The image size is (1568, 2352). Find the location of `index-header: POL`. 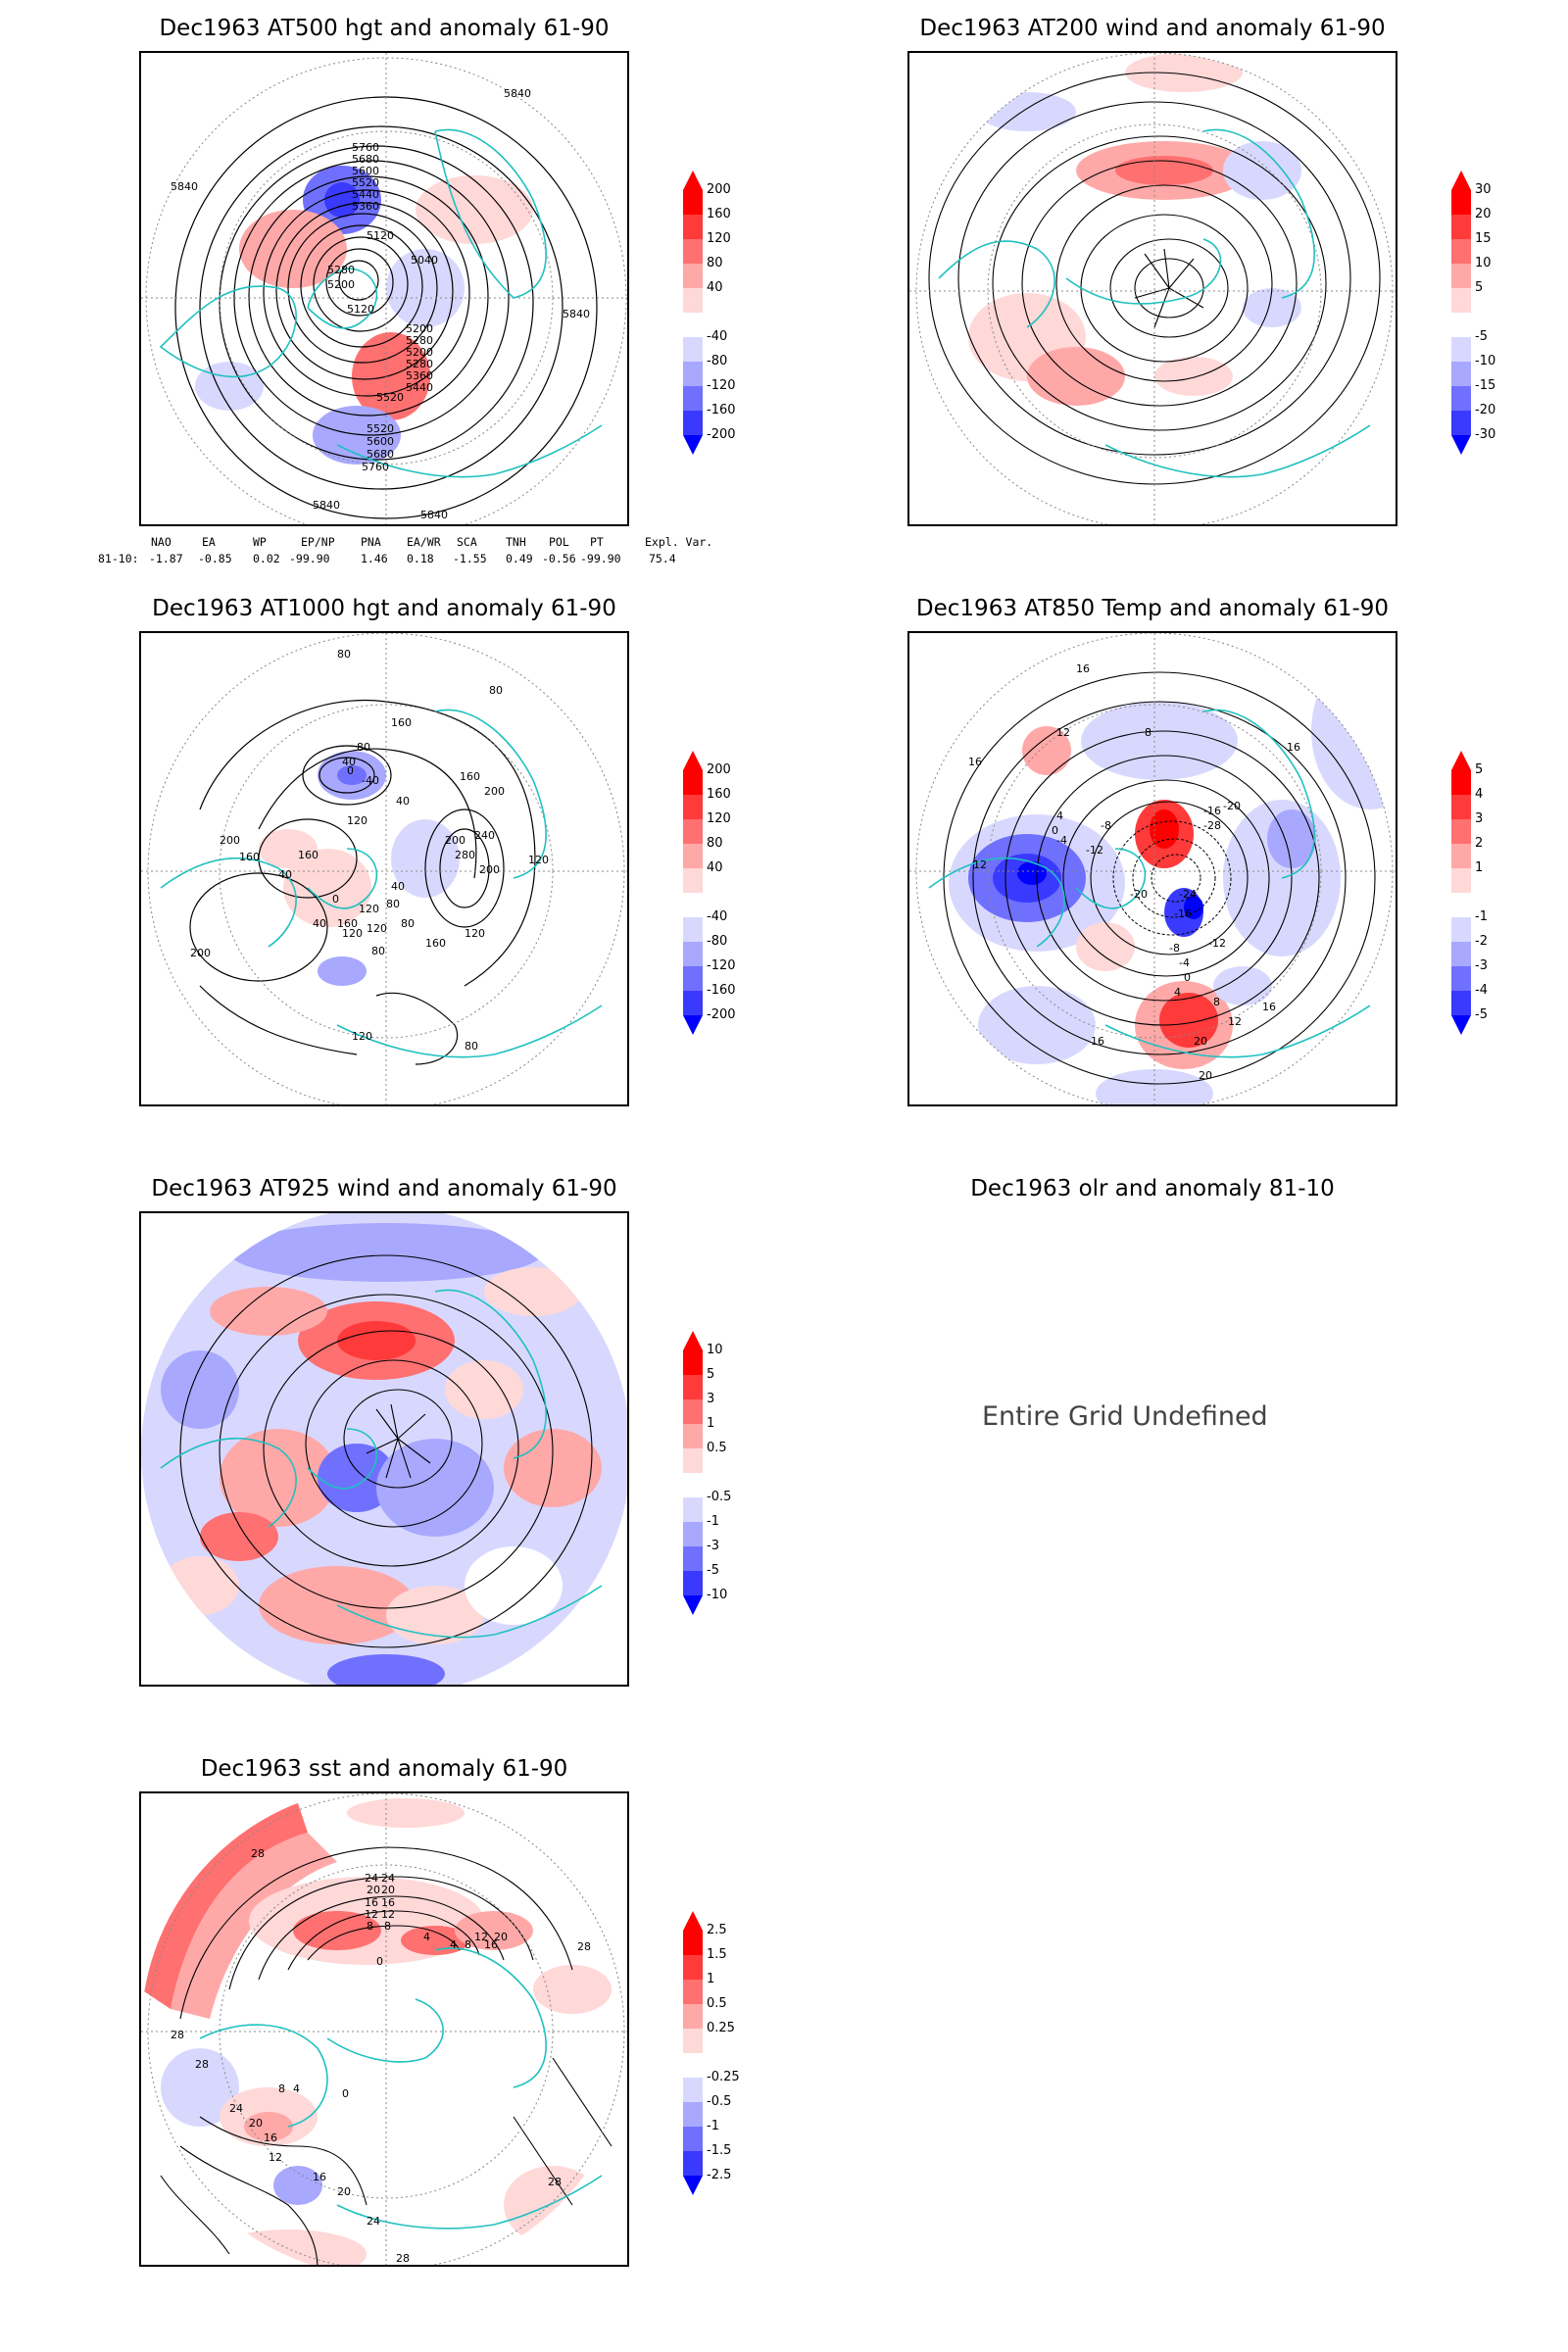

index-header: POL is located at coordinates (559, 542).